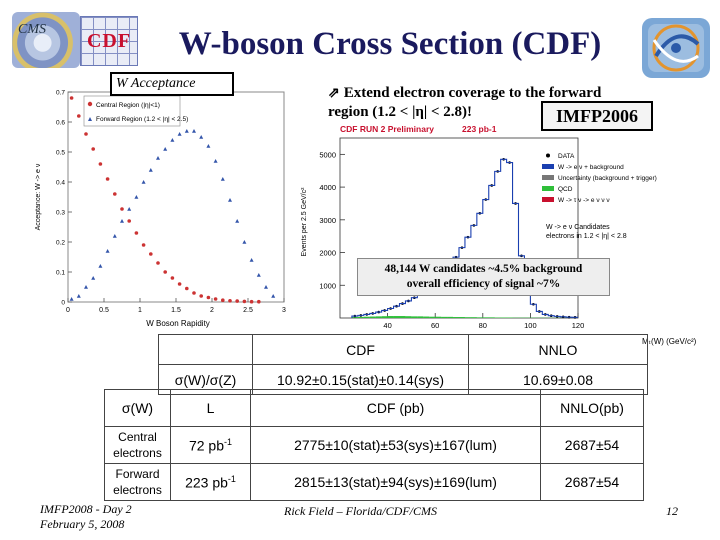 Image resolution: width=720 pixels, height=540 pixels. I want to click on table-cell: NNLO, so click(558, 349).